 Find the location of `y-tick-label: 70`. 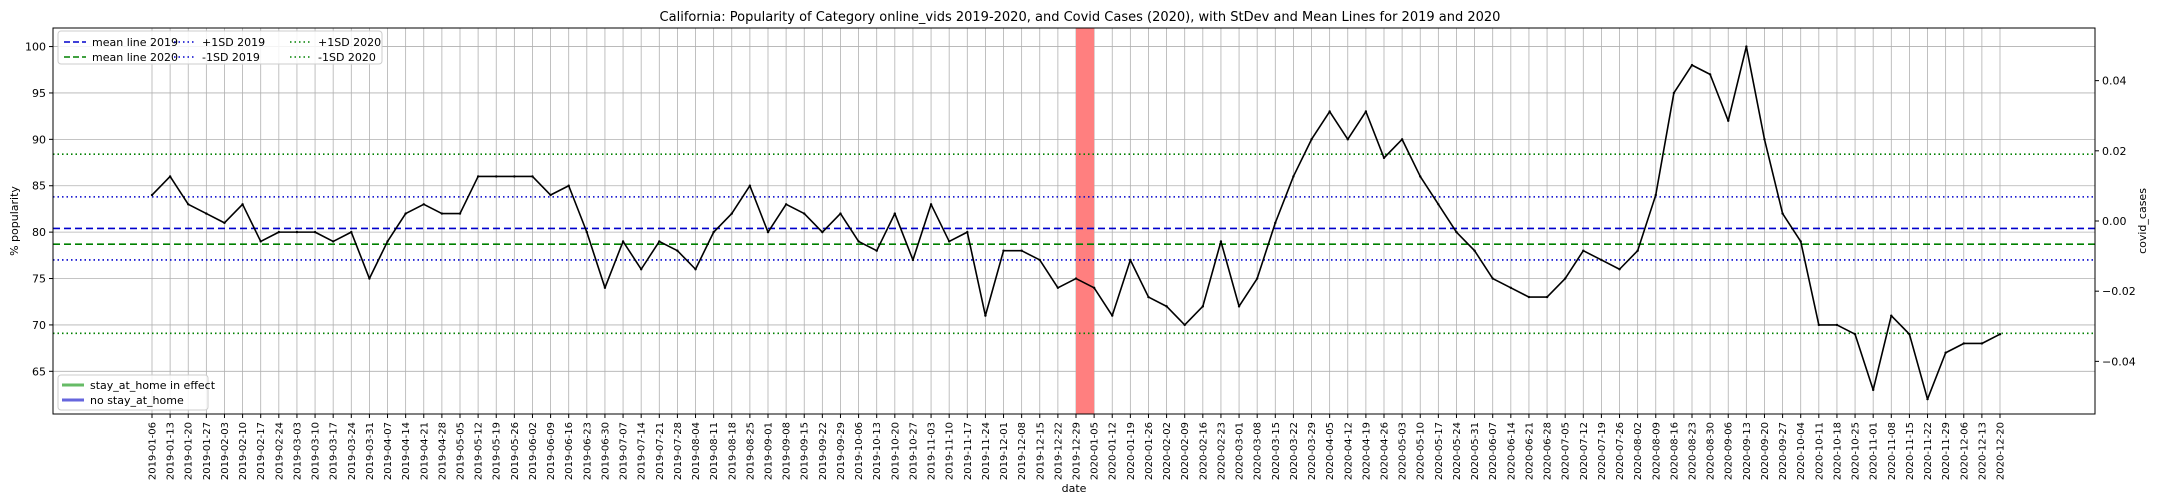

y-tick-label: 70 is located at coordinates (39, 325).